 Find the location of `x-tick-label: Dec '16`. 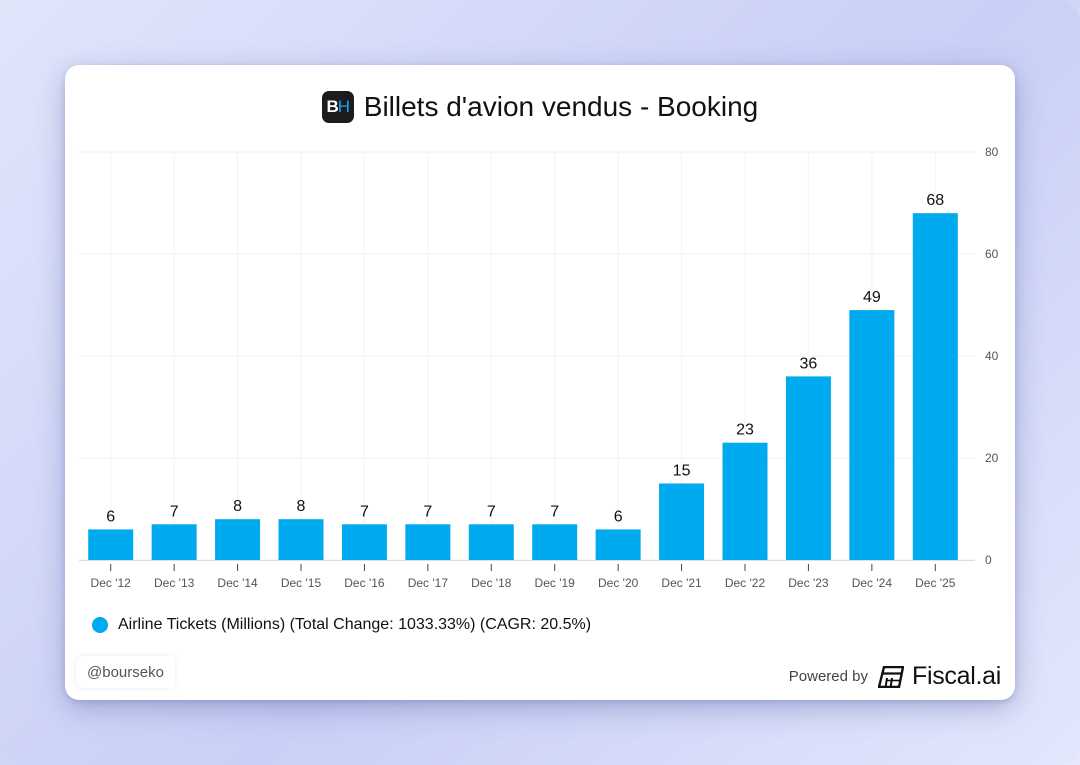

x-tick-label: Dec '16 is located at coordinates (364, 583).